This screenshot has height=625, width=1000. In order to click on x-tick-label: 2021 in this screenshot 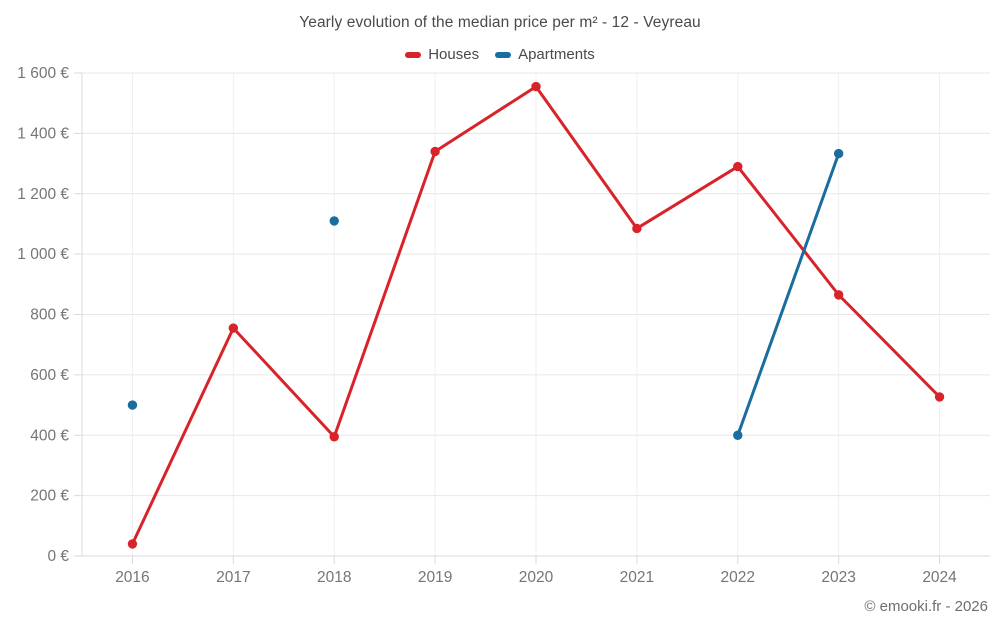, I will do `click(637, 577)`.